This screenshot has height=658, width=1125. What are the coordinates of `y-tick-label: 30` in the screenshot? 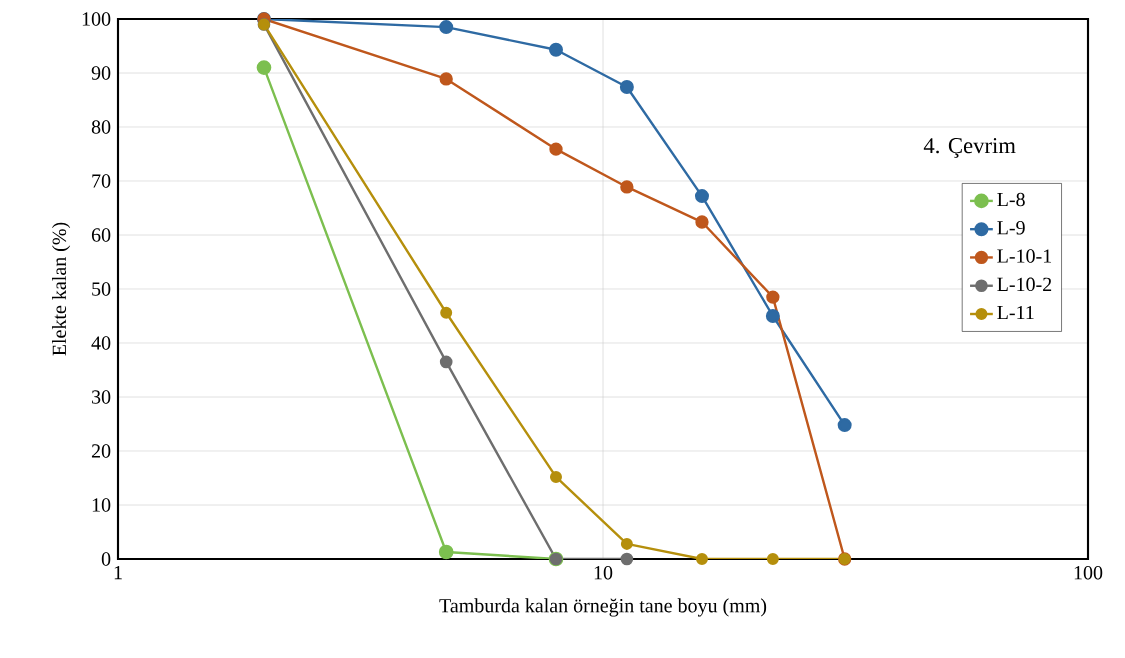 It's located at (101, 397).